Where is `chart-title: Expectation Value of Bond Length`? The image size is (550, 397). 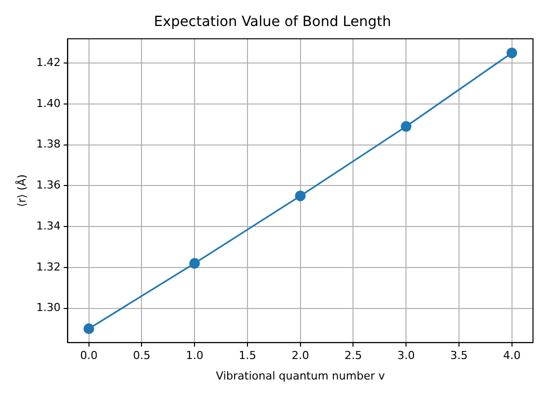 chart-title: Expectation Value of Bond Length is located at coordinates (273, 22).